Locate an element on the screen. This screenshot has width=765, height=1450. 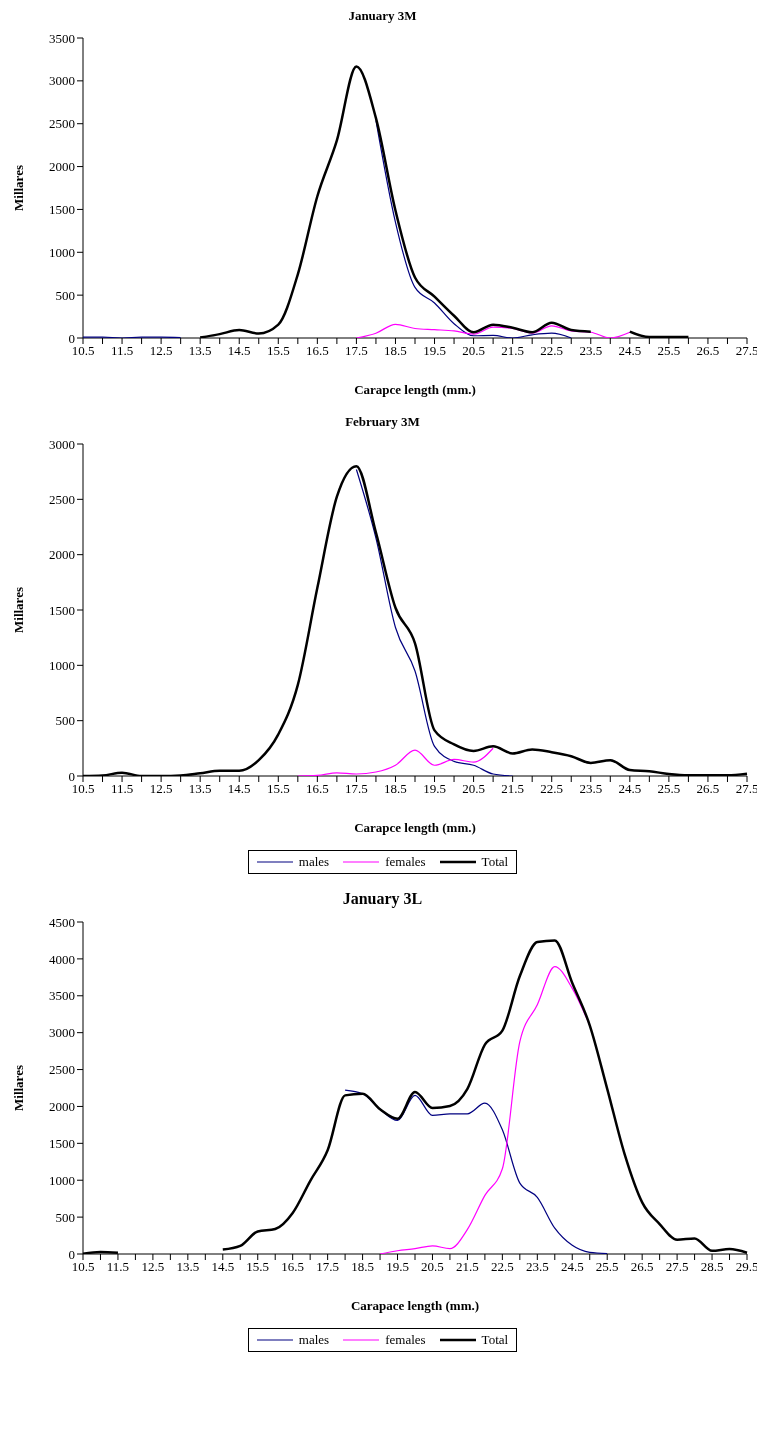
y-tick-label: 4000 is located at coordinates (62, 959).